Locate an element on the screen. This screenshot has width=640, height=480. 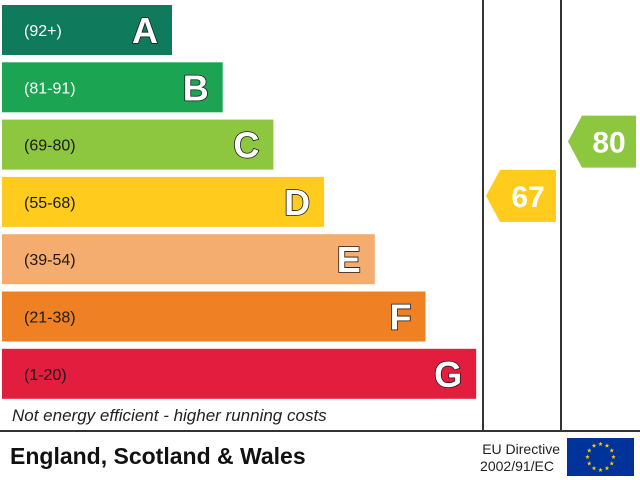
band-d-letter: D is located at coordinates (297, 202).